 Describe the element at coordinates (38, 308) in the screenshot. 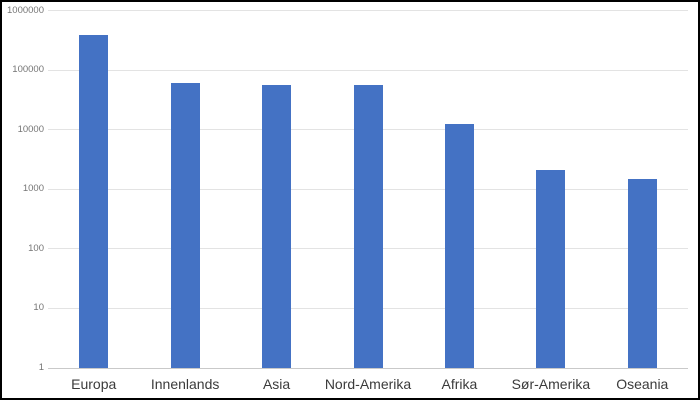

I see `y-tick-label: 10` at that location.